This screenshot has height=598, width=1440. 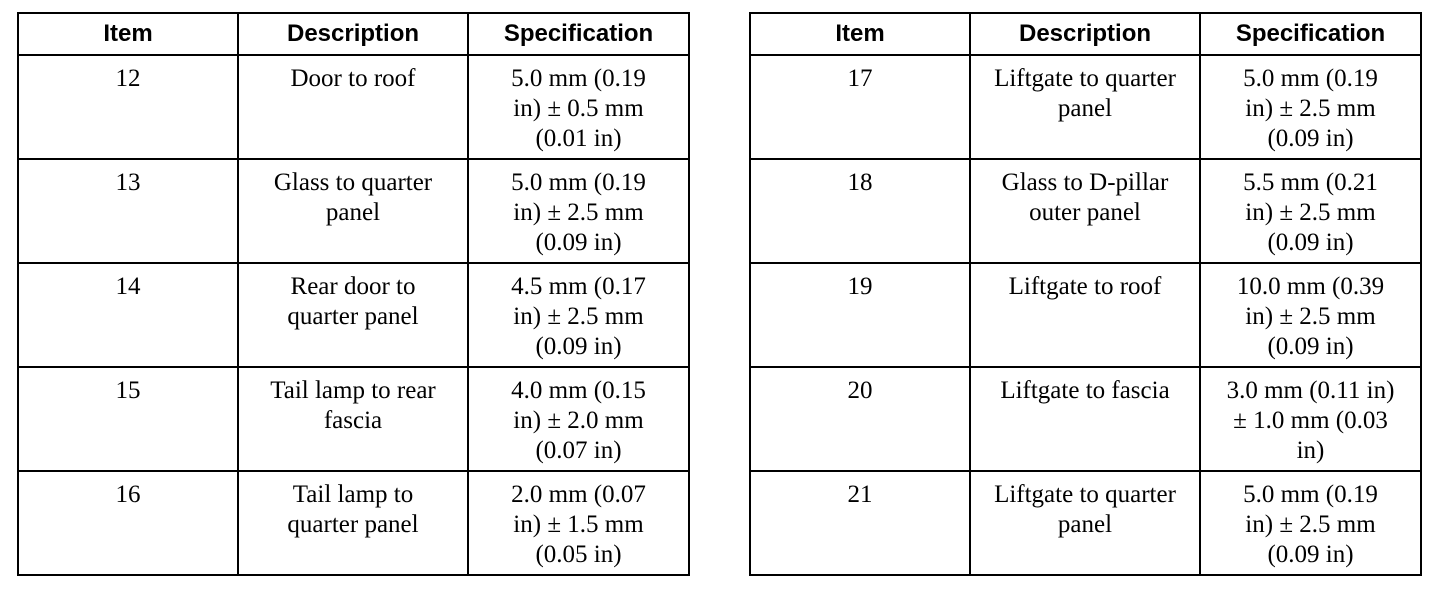 I want to click on cell-text: Glass to quarter panel, so click(x=353, y=197).